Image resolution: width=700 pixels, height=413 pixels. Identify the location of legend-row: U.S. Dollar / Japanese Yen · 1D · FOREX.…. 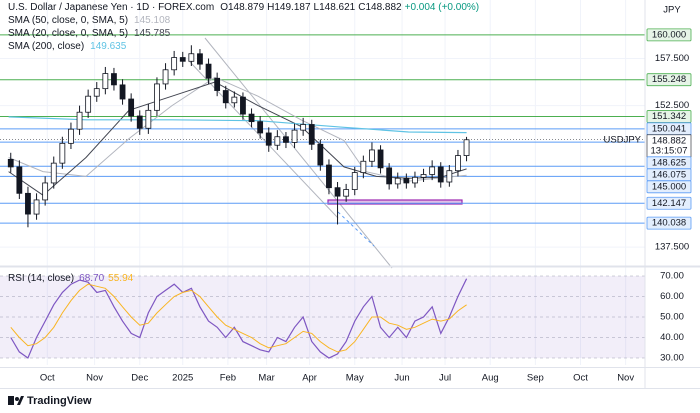
(243, 7).